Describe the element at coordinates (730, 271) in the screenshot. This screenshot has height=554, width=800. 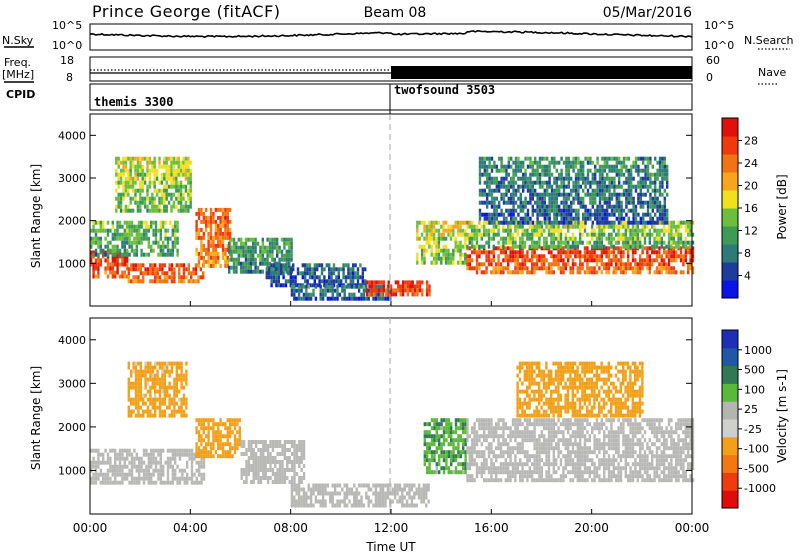
I see `power-colorbar-swatch` at that location.